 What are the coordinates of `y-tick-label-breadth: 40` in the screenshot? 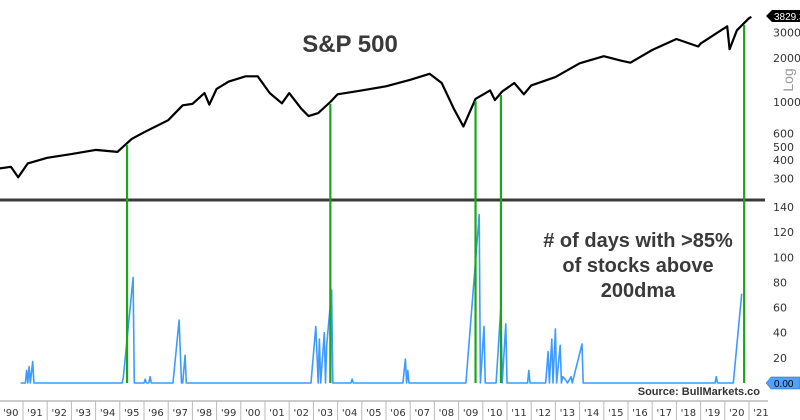 It's located at (780, 333).